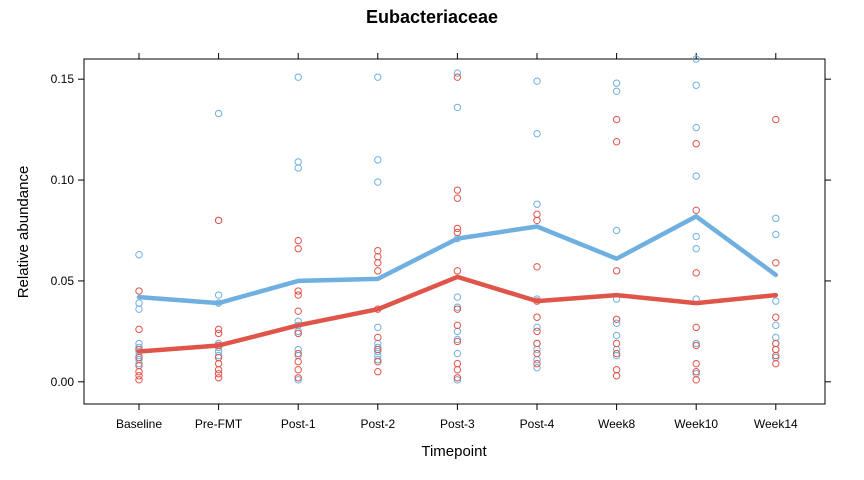 The image size is (864, 480). I want to click on x-tick-label: Pre-FMT, so click(219, 424).